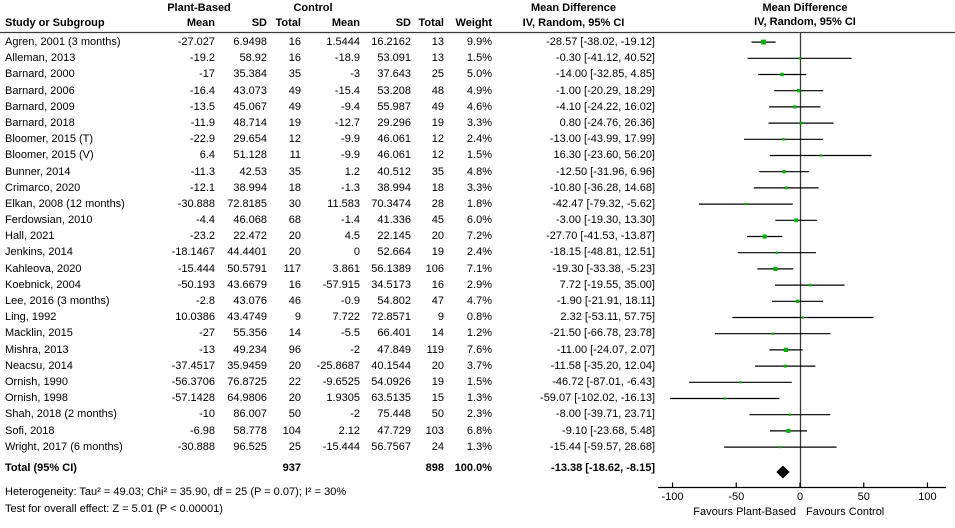 Image resolution: width=955 pixels, height=528 pixels. Describe the element at coordinates (603, 203) in the screenshot. I see `ci-text: -42.47 [-79.32, -5.62]` at that location.